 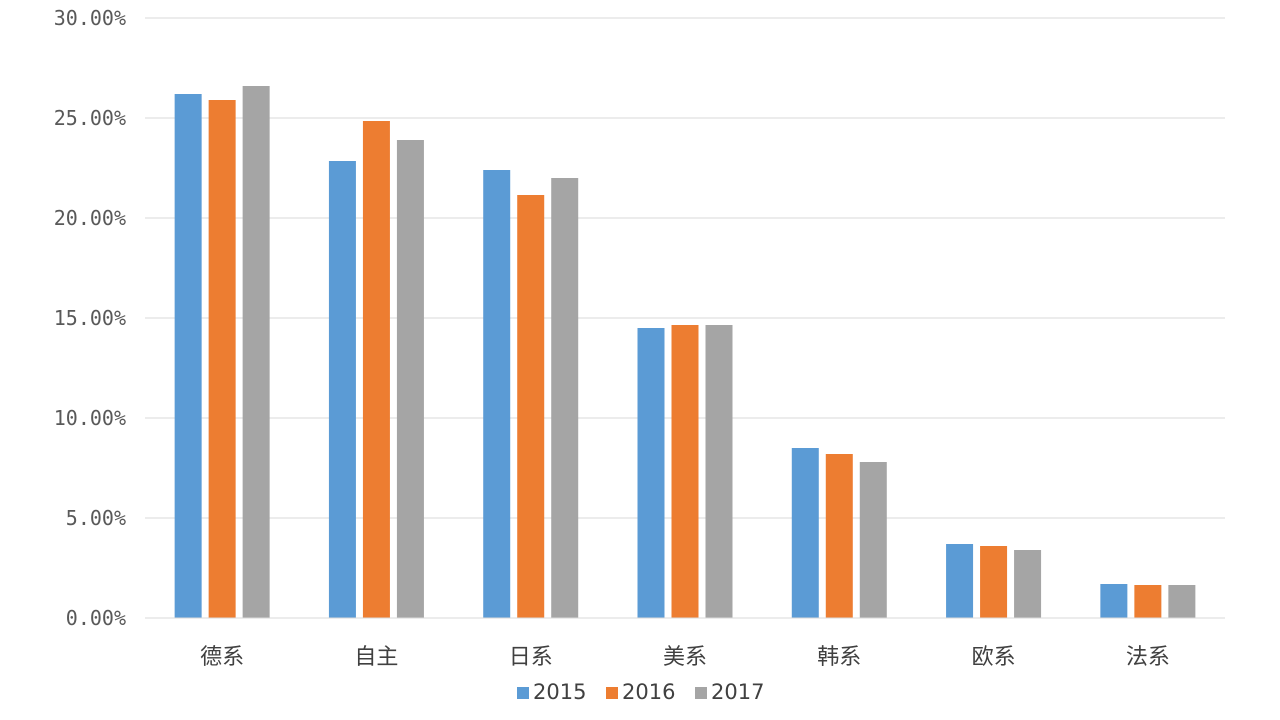 I want to click on x-tick-label: 韩系, so click(x=839, y=657).